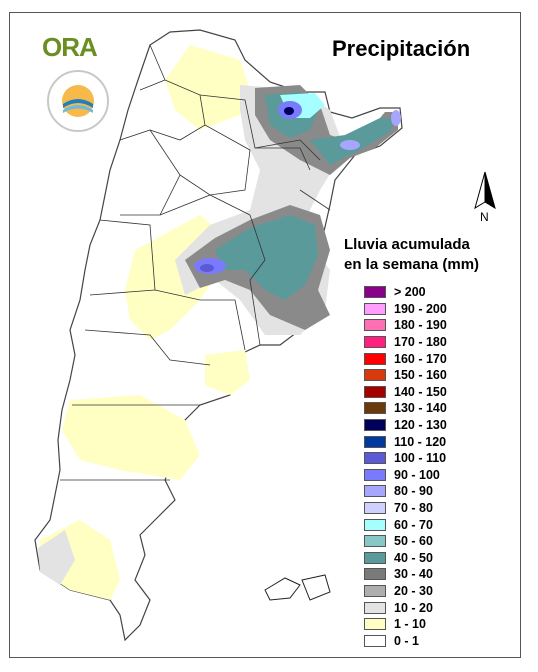 The image size is (538, 672). I want to click on legend-row: 10 - 20, so click(405, 607).